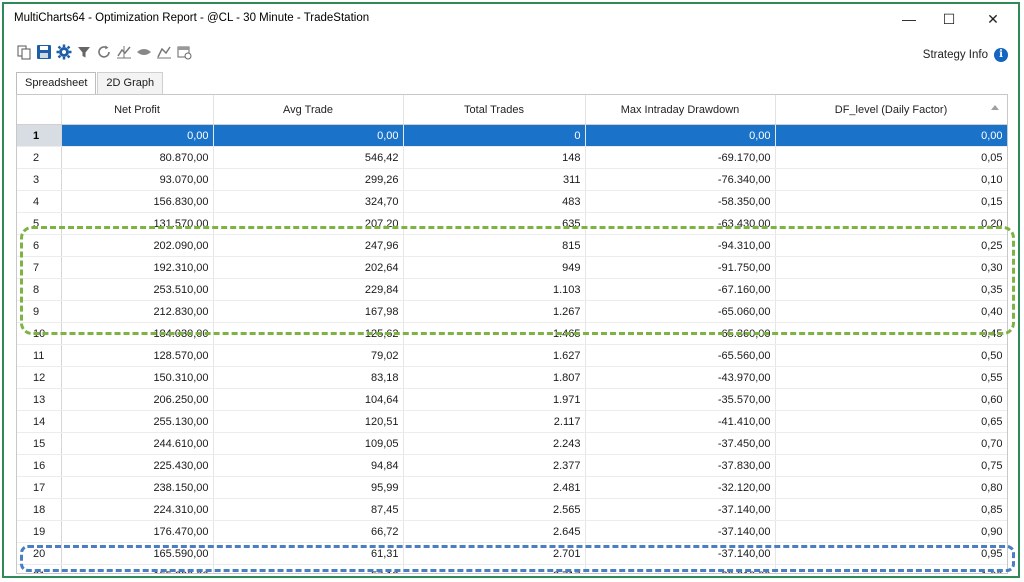  I want to click on table-row: 16 225.430,00 94,84 2.377 -37.830,00 0,75, so click(512, 465).